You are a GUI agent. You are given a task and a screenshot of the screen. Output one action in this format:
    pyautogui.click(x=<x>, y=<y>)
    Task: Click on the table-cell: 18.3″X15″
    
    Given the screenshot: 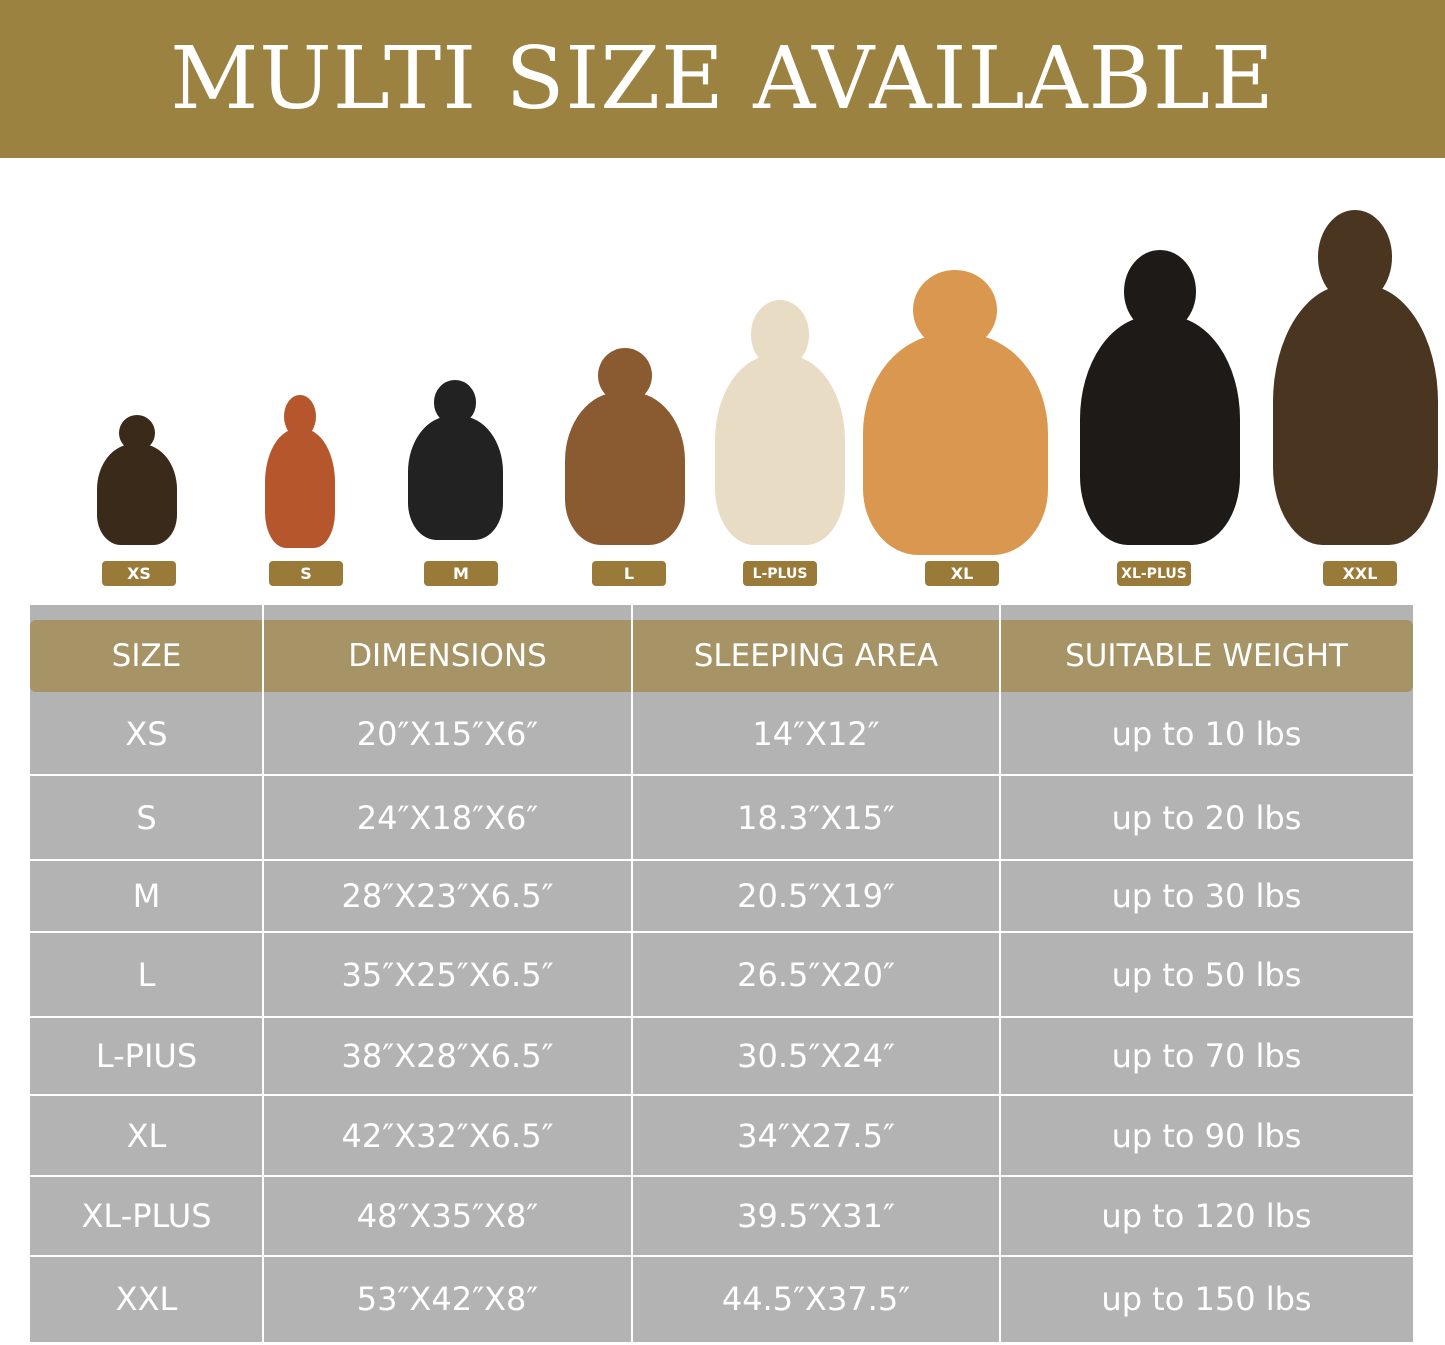 What is the action you would take?
    pyautogui.click(x=816, y=817)
    